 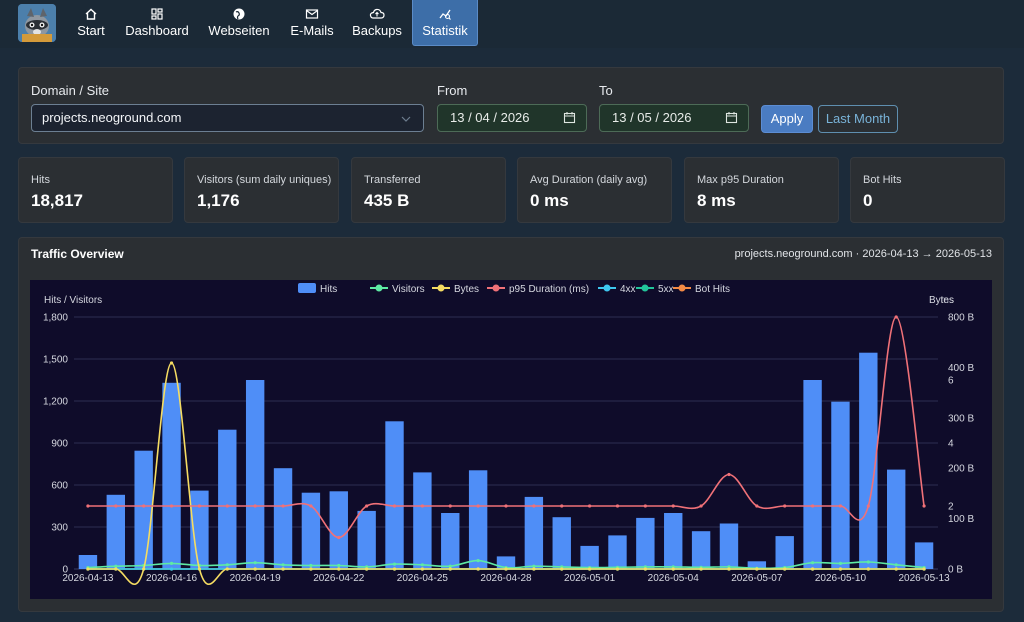 What do you see at coordinates (628, 289) in the screenshot?
I see `legend-label: 4xx` at bounding box center [628, 289].